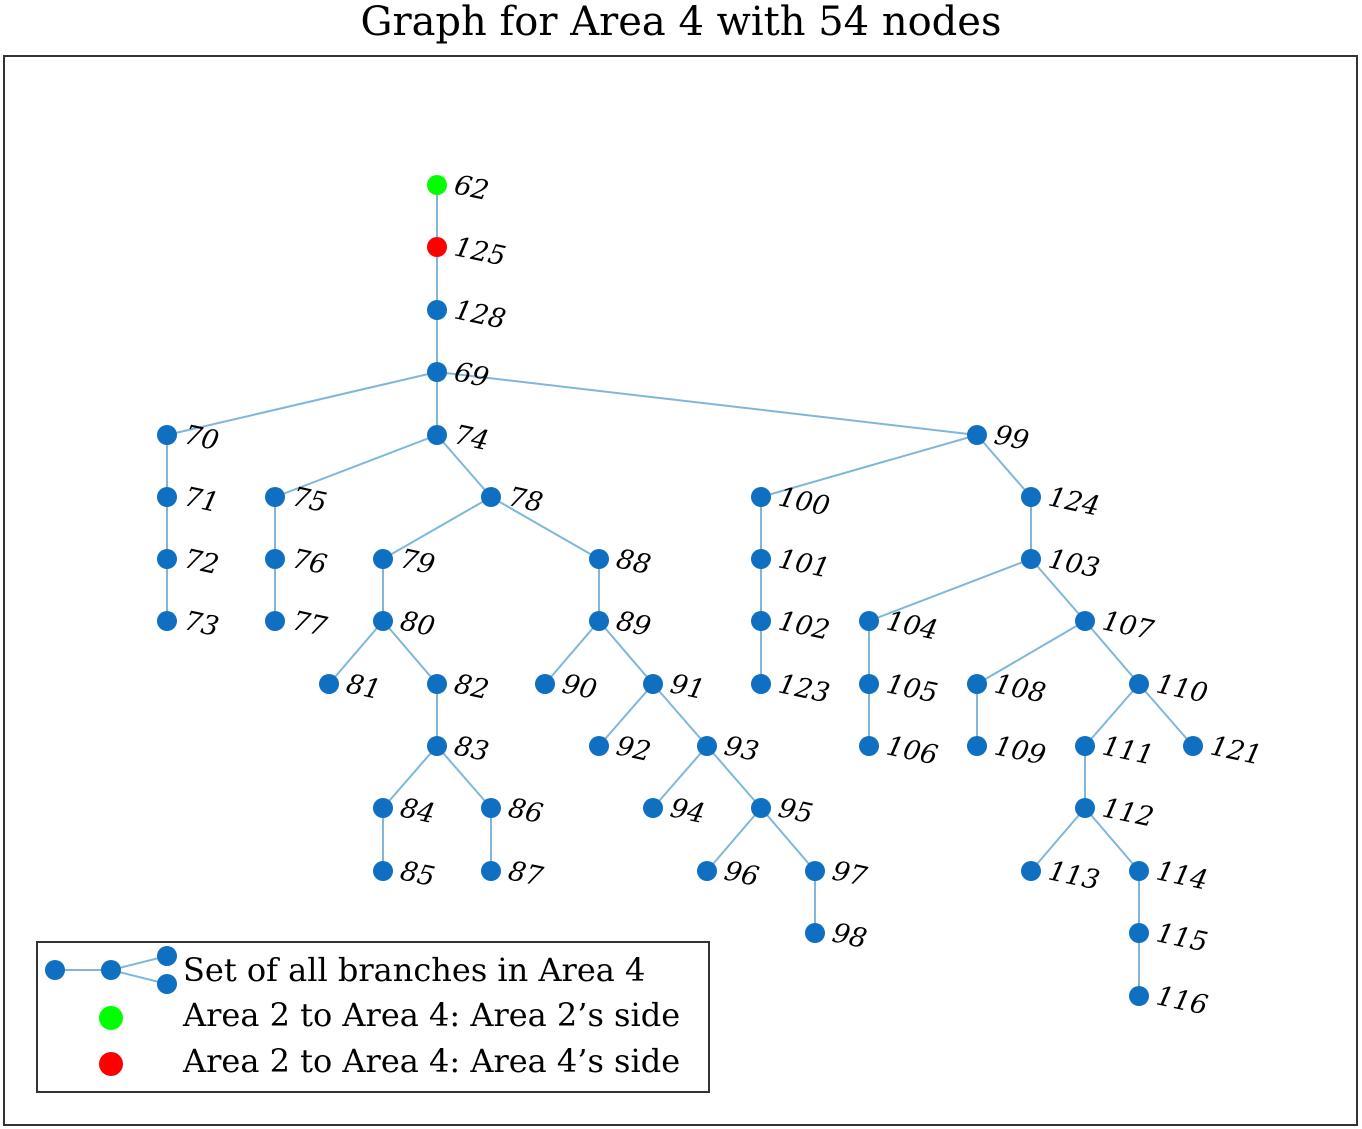 The image size is (1362, 1129). What do you see at coordinates (912, 689) in the screenshot?
I see `node-label-105: 105` at bounding box center [912, 689].